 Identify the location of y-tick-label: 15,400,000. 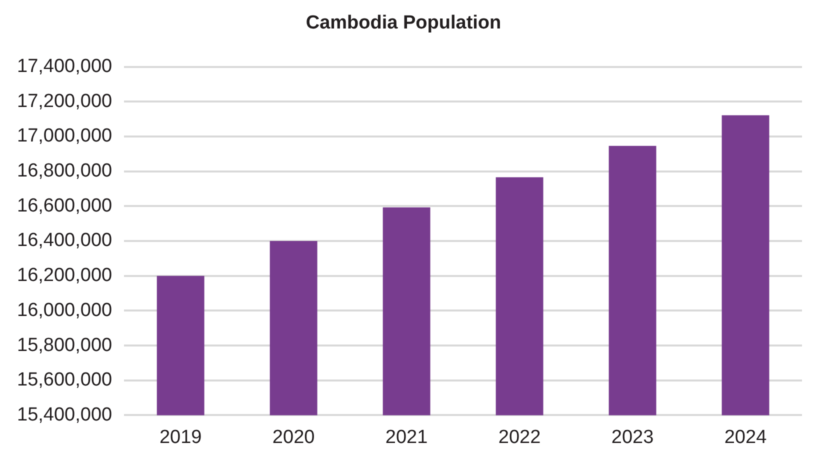
(64, 415).